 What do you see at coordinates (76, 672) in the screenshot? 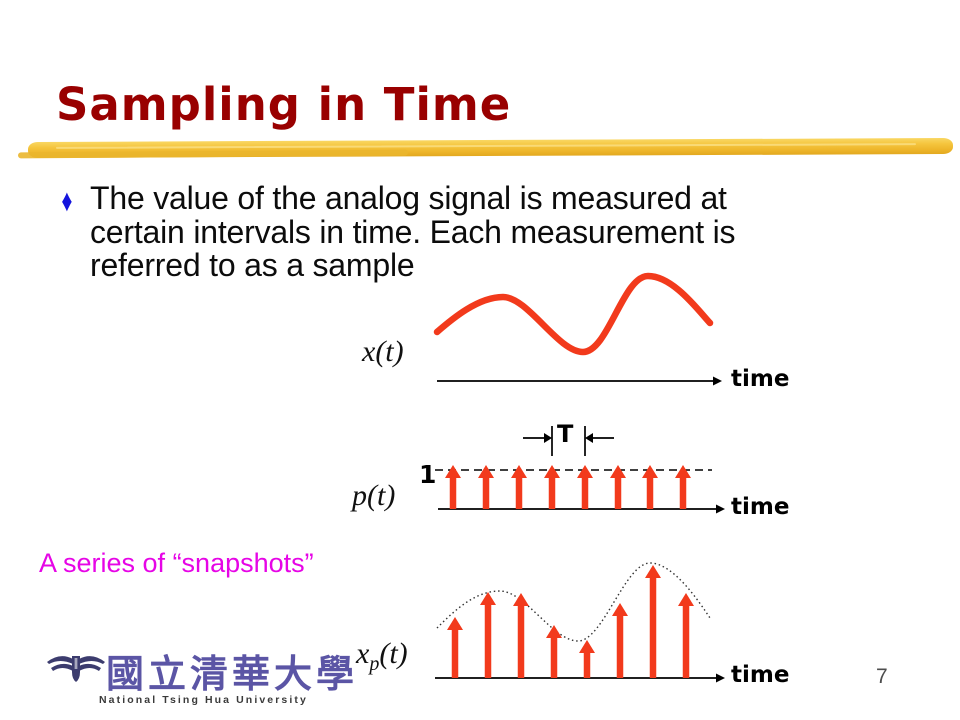
I see `nthu-emblem-icon` at bounding box center [76, 672].